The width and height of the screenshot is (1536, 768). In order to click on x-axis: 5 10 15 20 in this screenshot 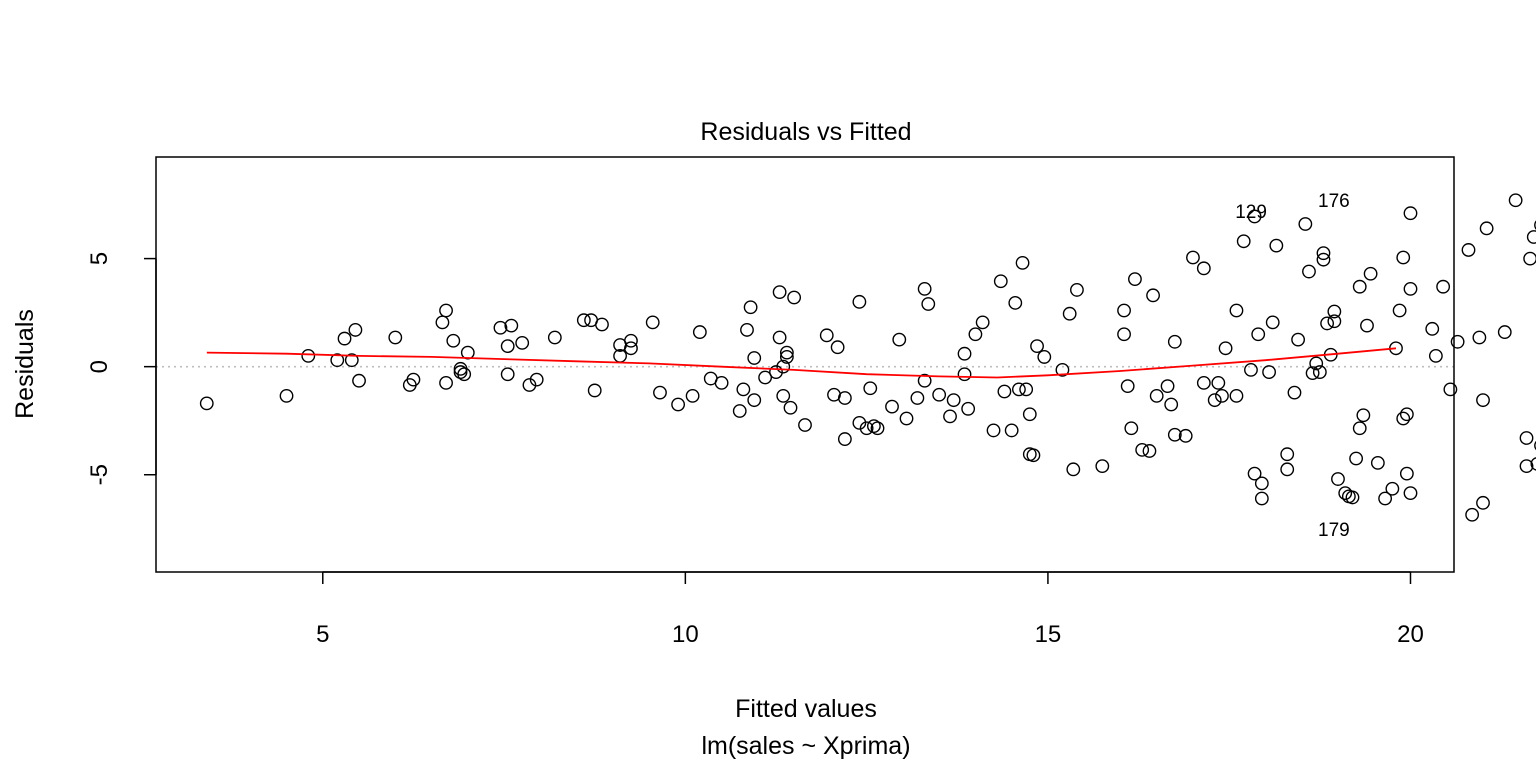, I will do `click(870, 609)`.